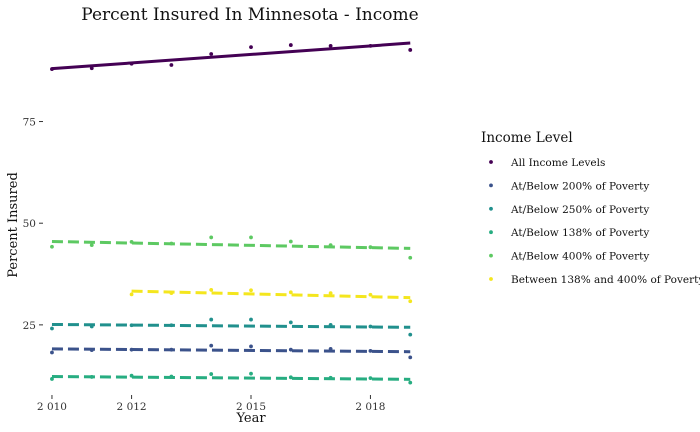 This screenshot has width=700, height=432. I want to click on x-tick-label: 2 015, so click(251, 407).